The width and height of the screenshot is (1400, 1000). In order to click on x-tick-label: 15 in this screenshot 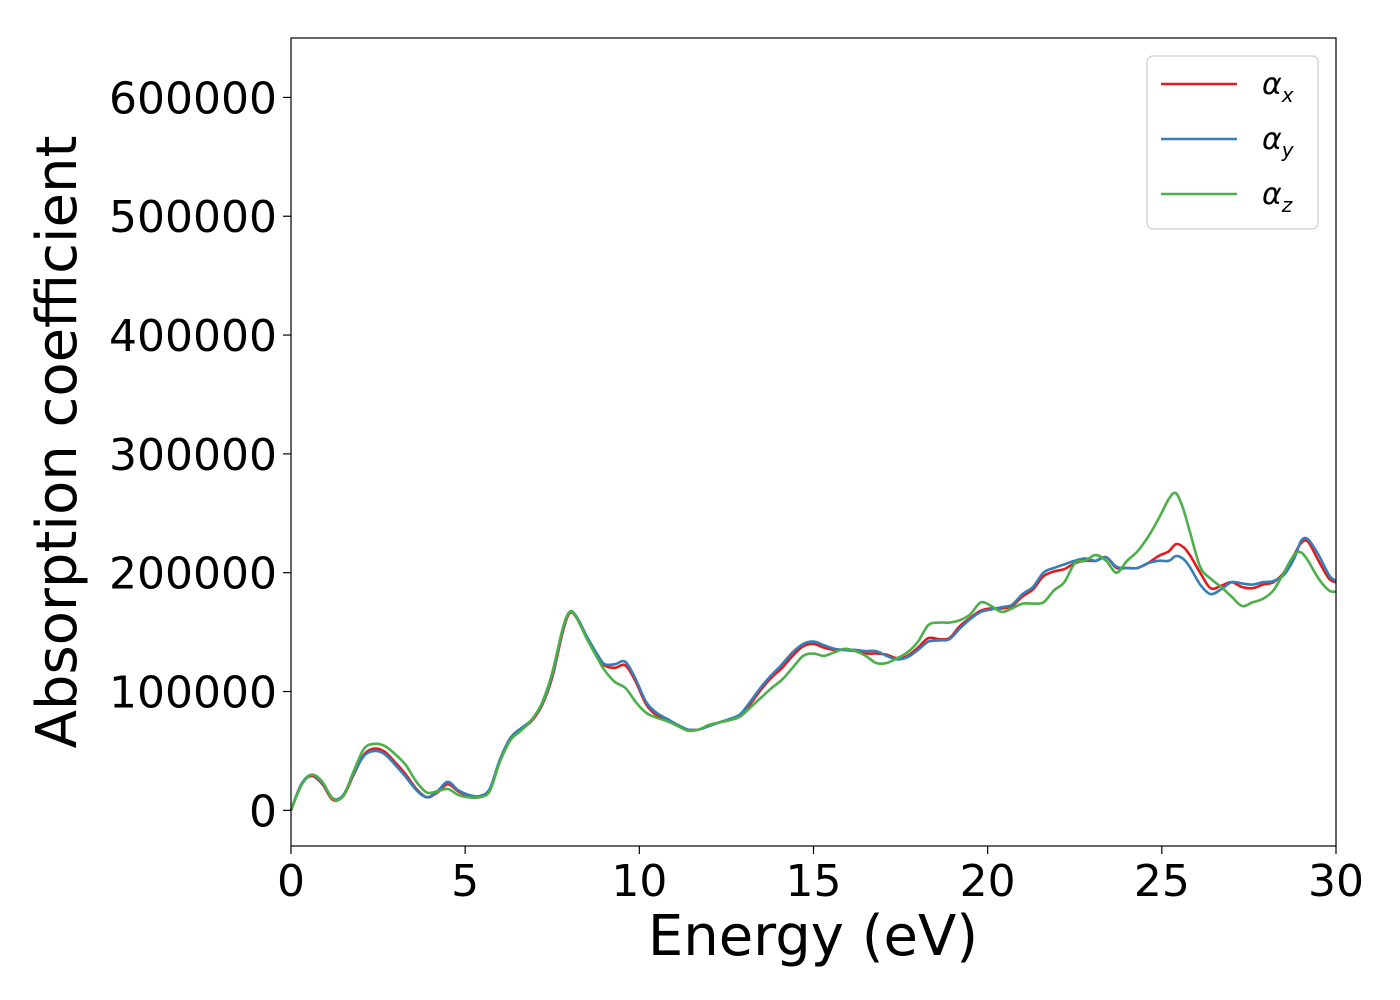, I will do `click(814, 881)`.